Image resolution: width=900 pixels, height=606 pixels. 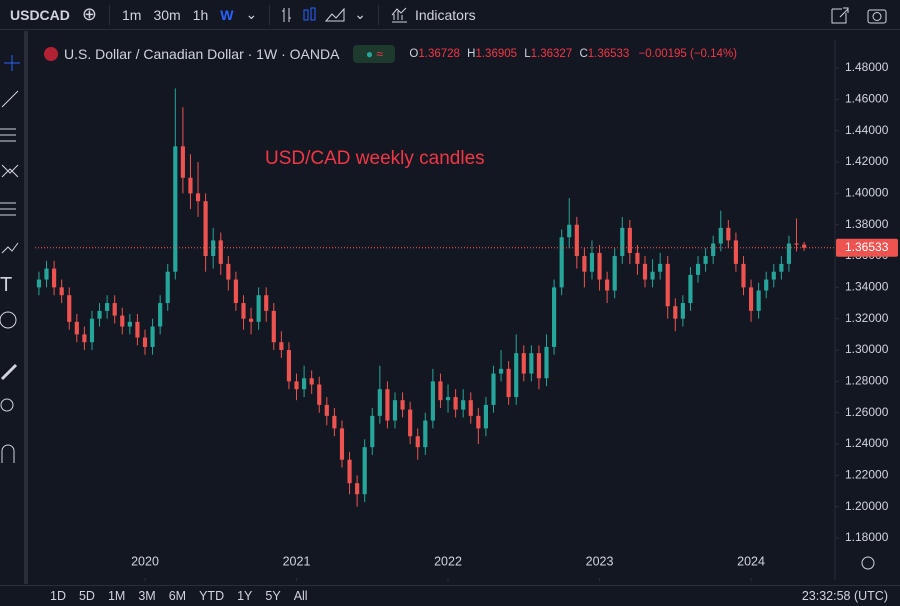 I want to click on interval: 1m, so click(x=131, y=14).